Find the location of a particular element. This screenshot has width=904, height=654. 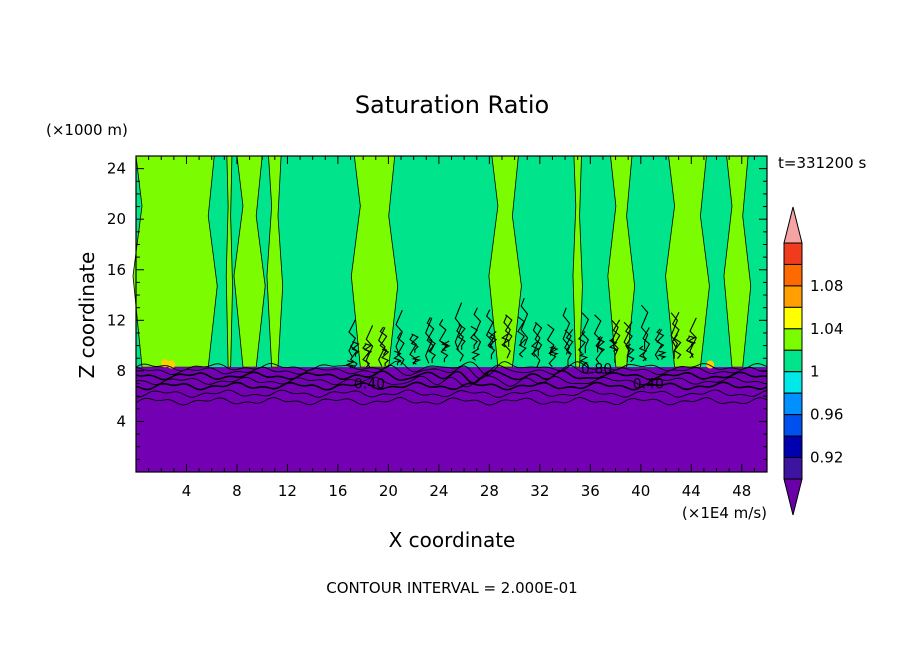

x-tick-label: 4 is located at coordinates (187, 491).